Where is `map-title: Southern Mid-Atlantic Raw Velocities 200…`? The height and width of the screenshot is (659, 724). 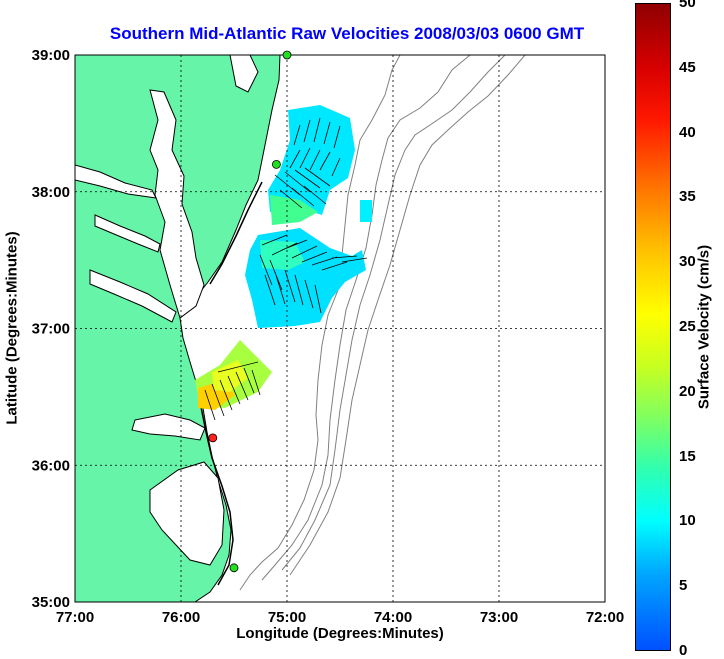
map-title: Southern Mid-Atlantic Raw Velocities 200… is located at coordinates (347, 33).